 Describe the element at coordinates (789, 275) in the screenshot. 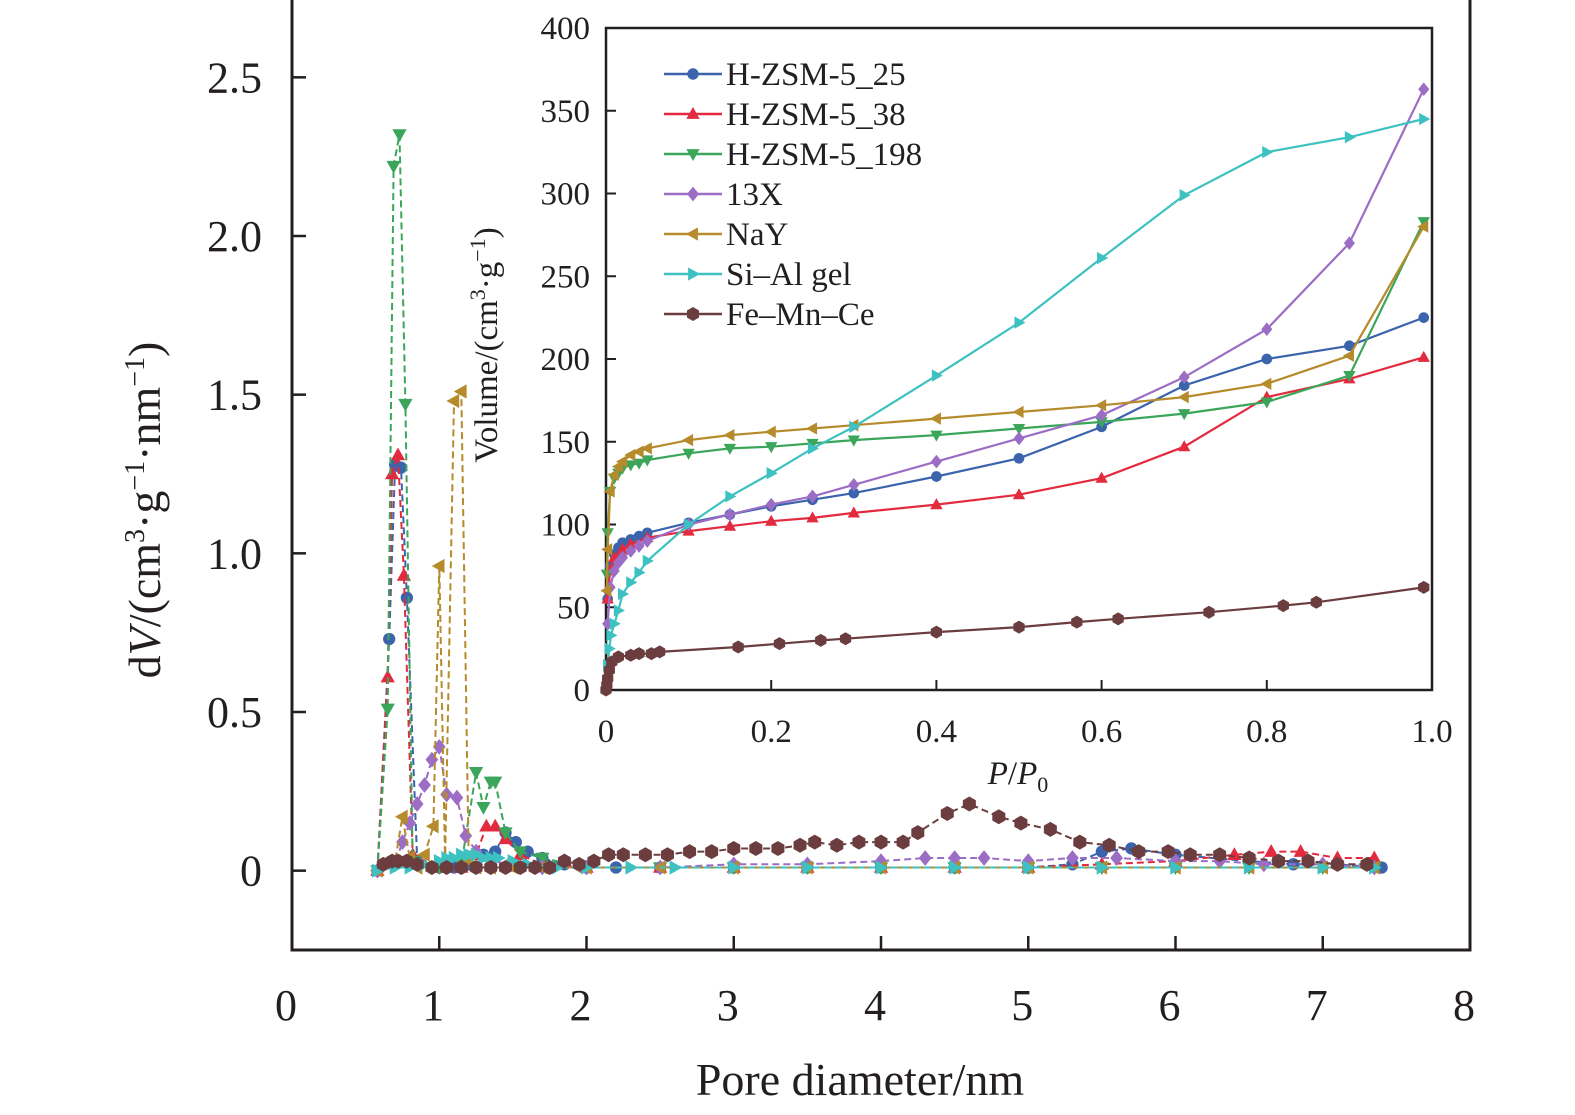

I see `legend-label: Si–Al gel` at that location.